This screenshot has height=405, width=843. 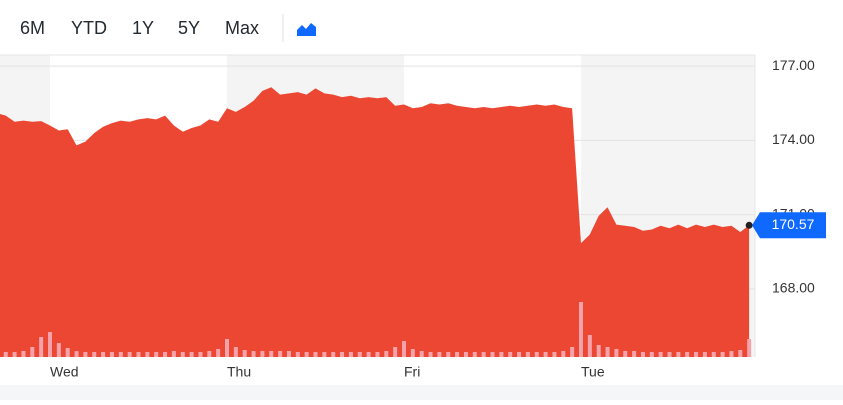 I want to click on last-point, so click(x=749, y=225).